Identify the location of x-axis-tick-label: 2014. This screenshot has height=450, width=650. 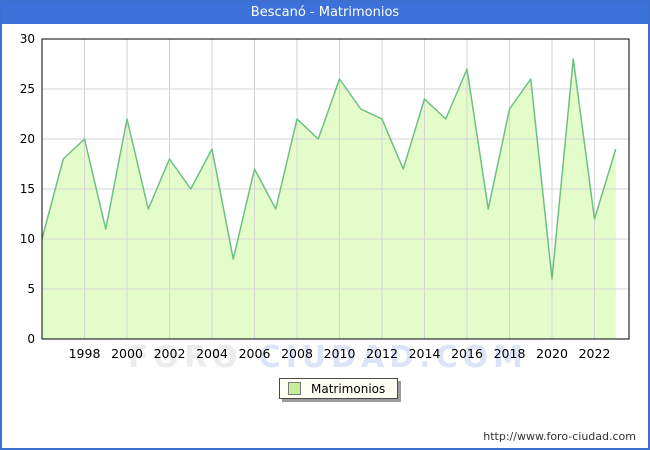
(425, 353).